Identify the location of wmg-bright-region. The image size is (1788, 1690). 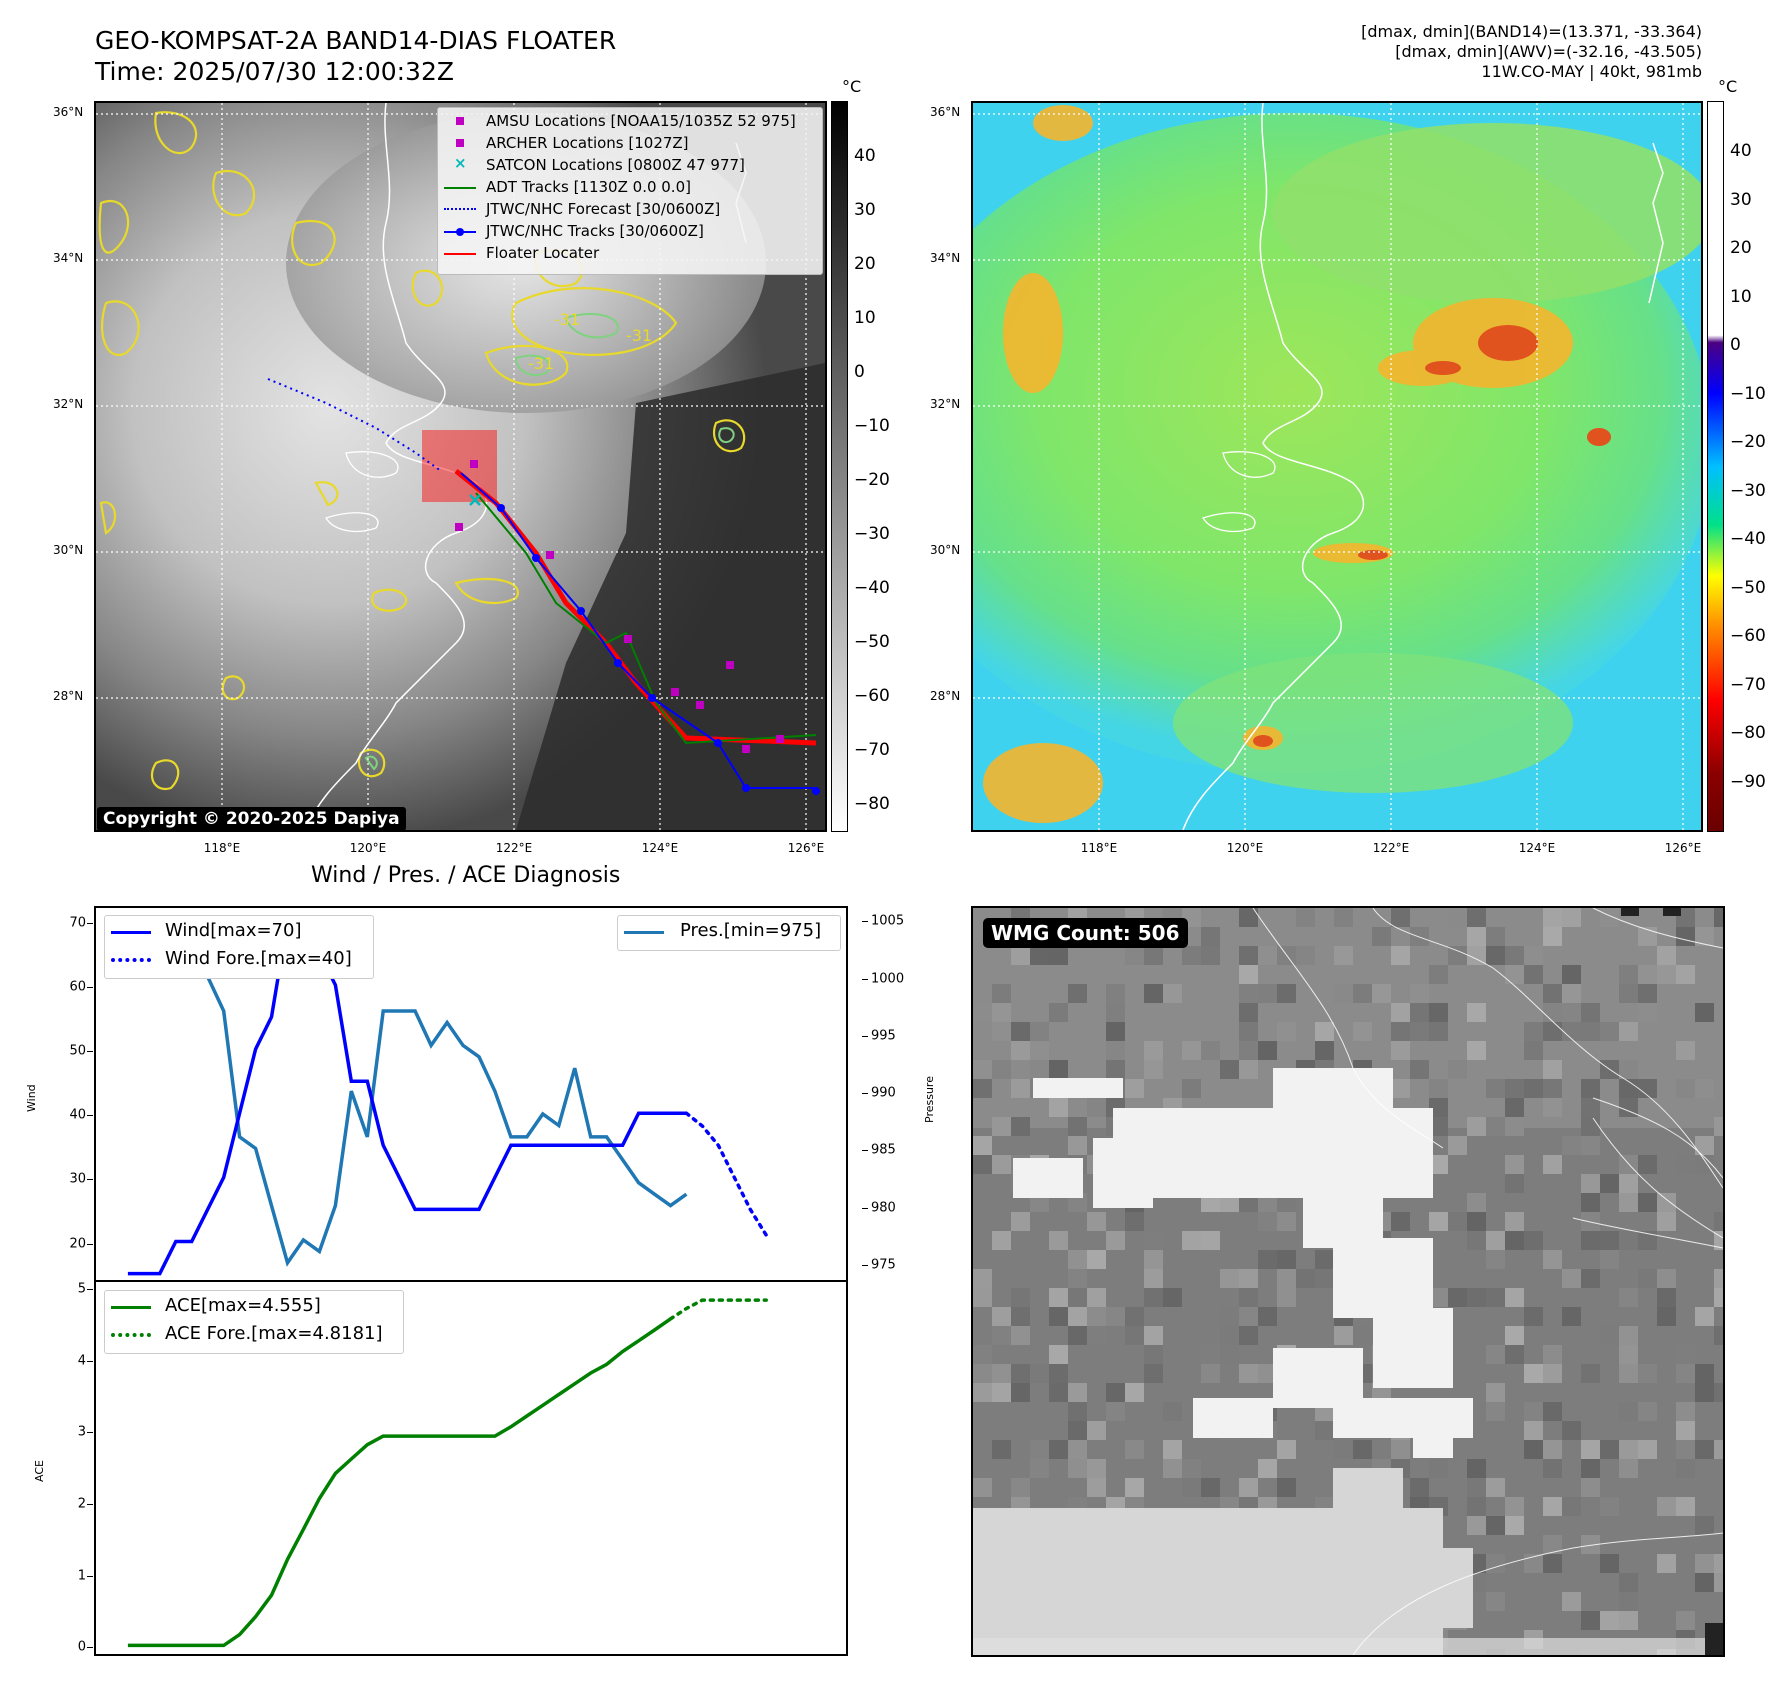
(1243, 1263).